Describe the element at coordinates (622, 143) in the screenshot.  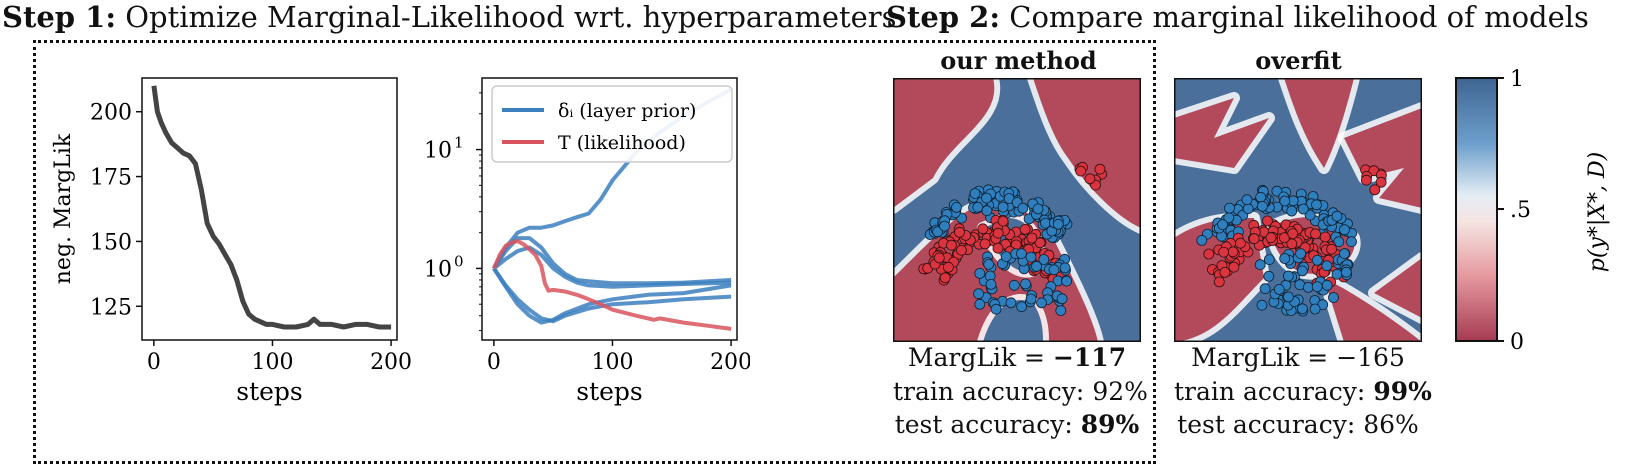
I see `legend-label: T (likelihood)` at that location.